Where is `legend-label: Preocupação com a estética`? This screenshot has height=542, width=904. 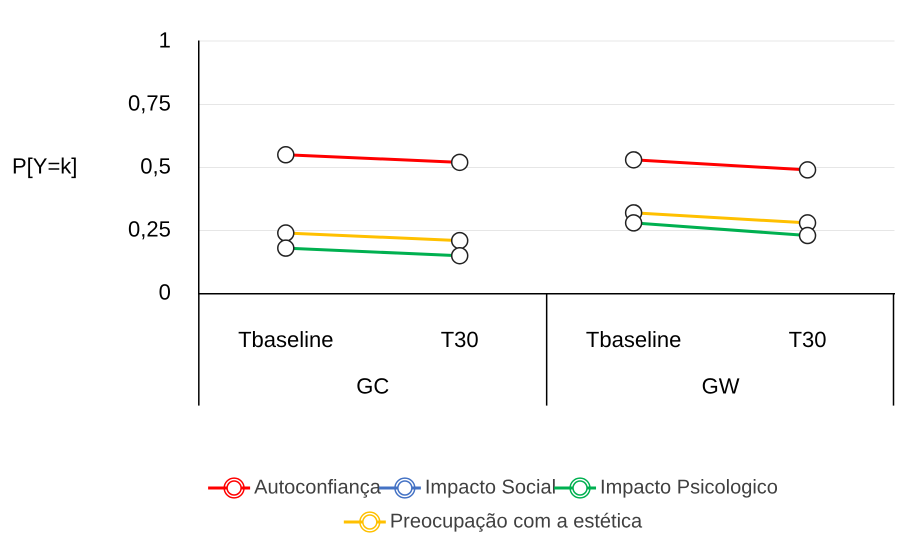 legend-label: Preocupação com a estética is located at coordinates (517, 521).